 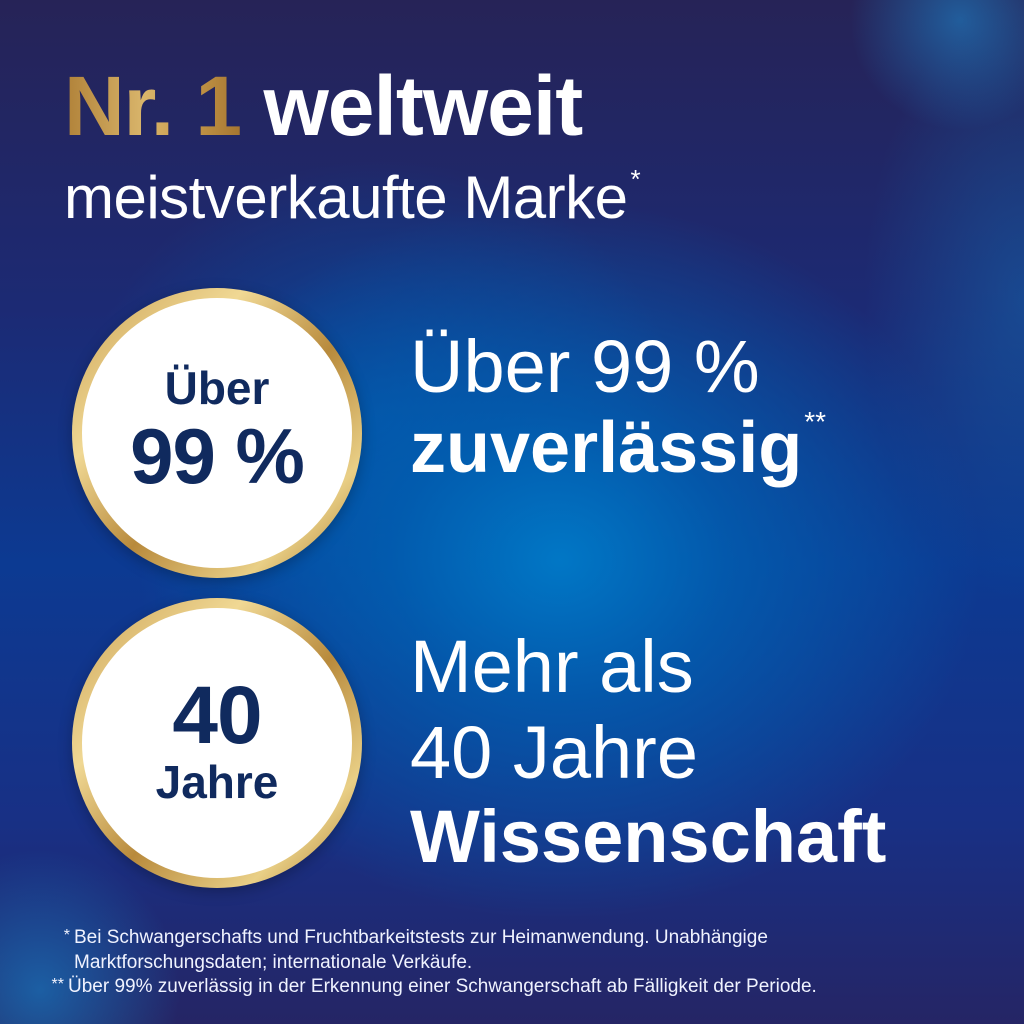 I want to click on headline-main: Nr. 1 weltweit, so click(x=352, y=106).